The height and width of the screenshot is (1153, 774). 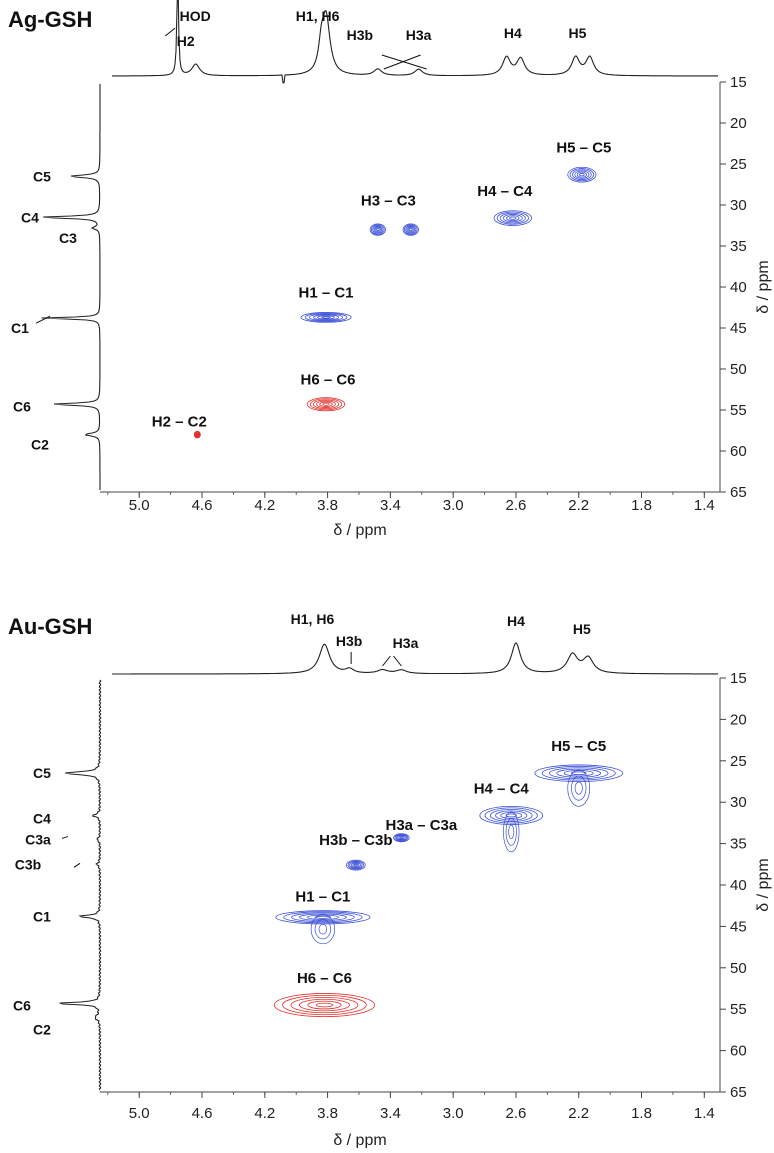 What do you see at coordinates (80, 885) in the screenshot?
I see `carbon-projection-trace` at bounding box center [80, 885].